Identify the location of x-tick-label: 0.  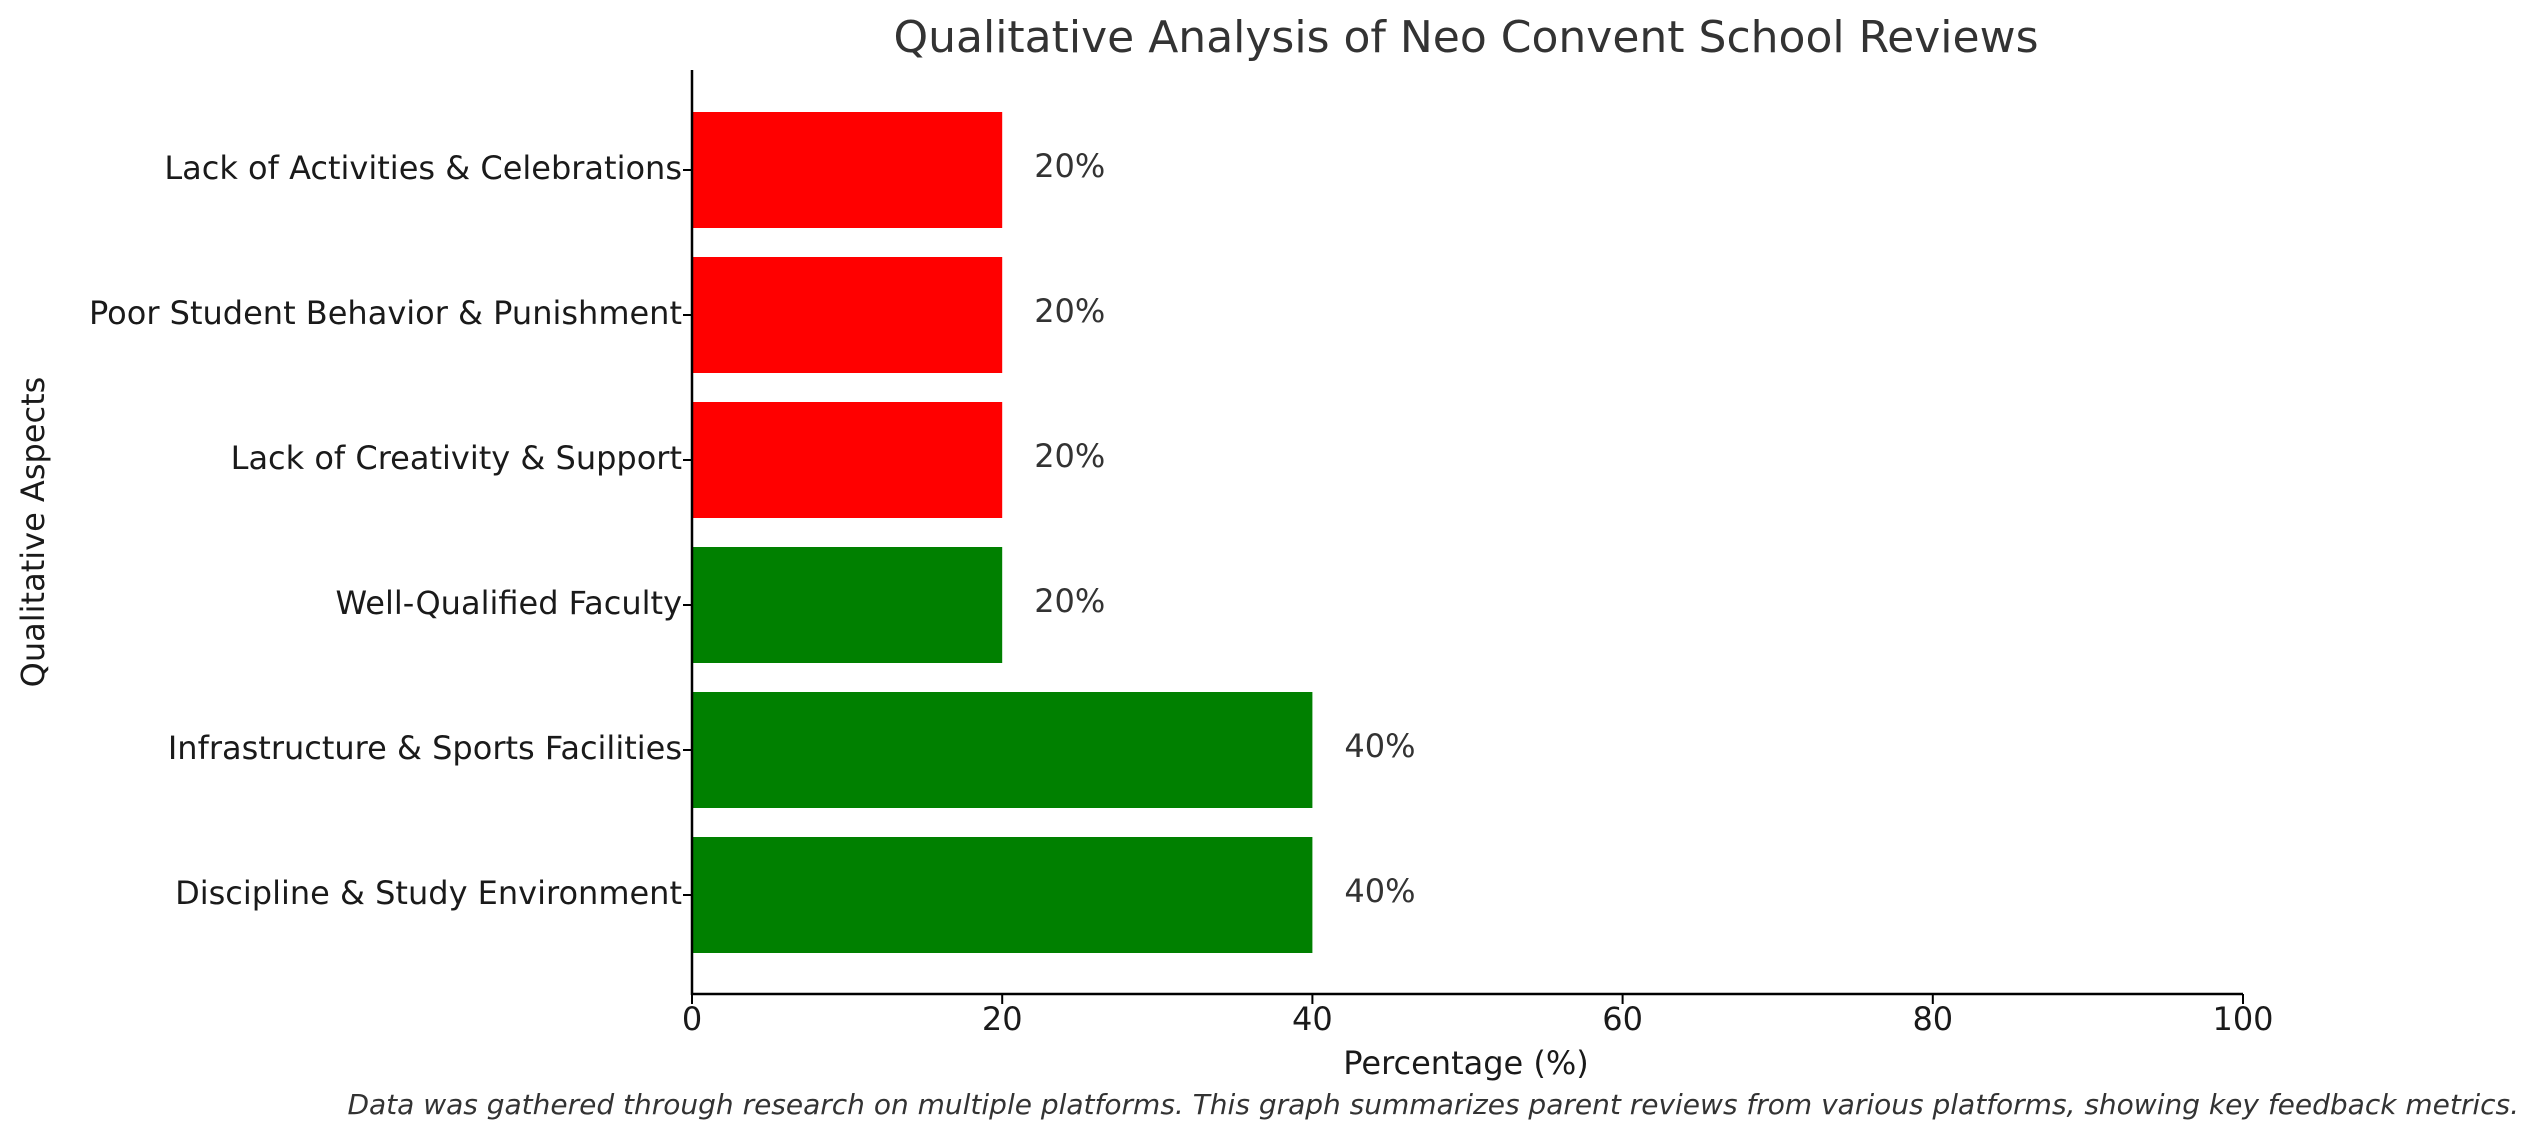
(692, 1019).